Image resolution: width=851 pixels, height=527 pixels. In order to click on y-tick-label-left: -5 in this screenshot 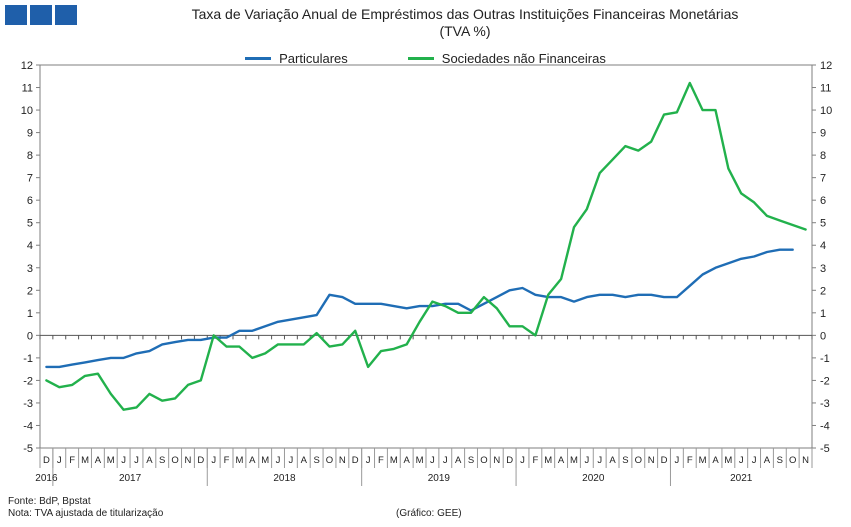, I will do `click(28, 449)`.